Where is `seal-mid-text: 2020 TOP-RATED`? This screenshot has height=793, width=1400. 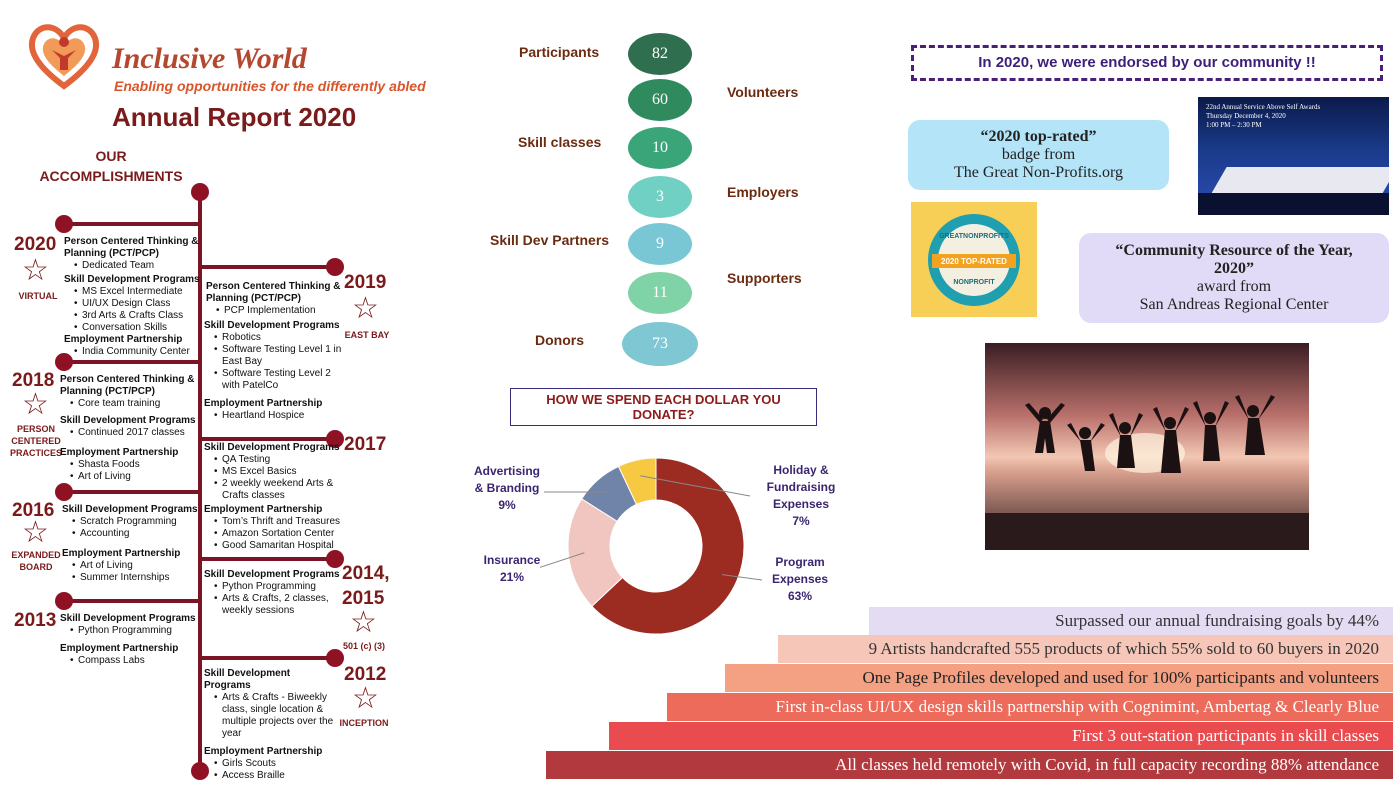 seal-mid-text: 2020 TOP-RATED is located at coordinates (974, 261).